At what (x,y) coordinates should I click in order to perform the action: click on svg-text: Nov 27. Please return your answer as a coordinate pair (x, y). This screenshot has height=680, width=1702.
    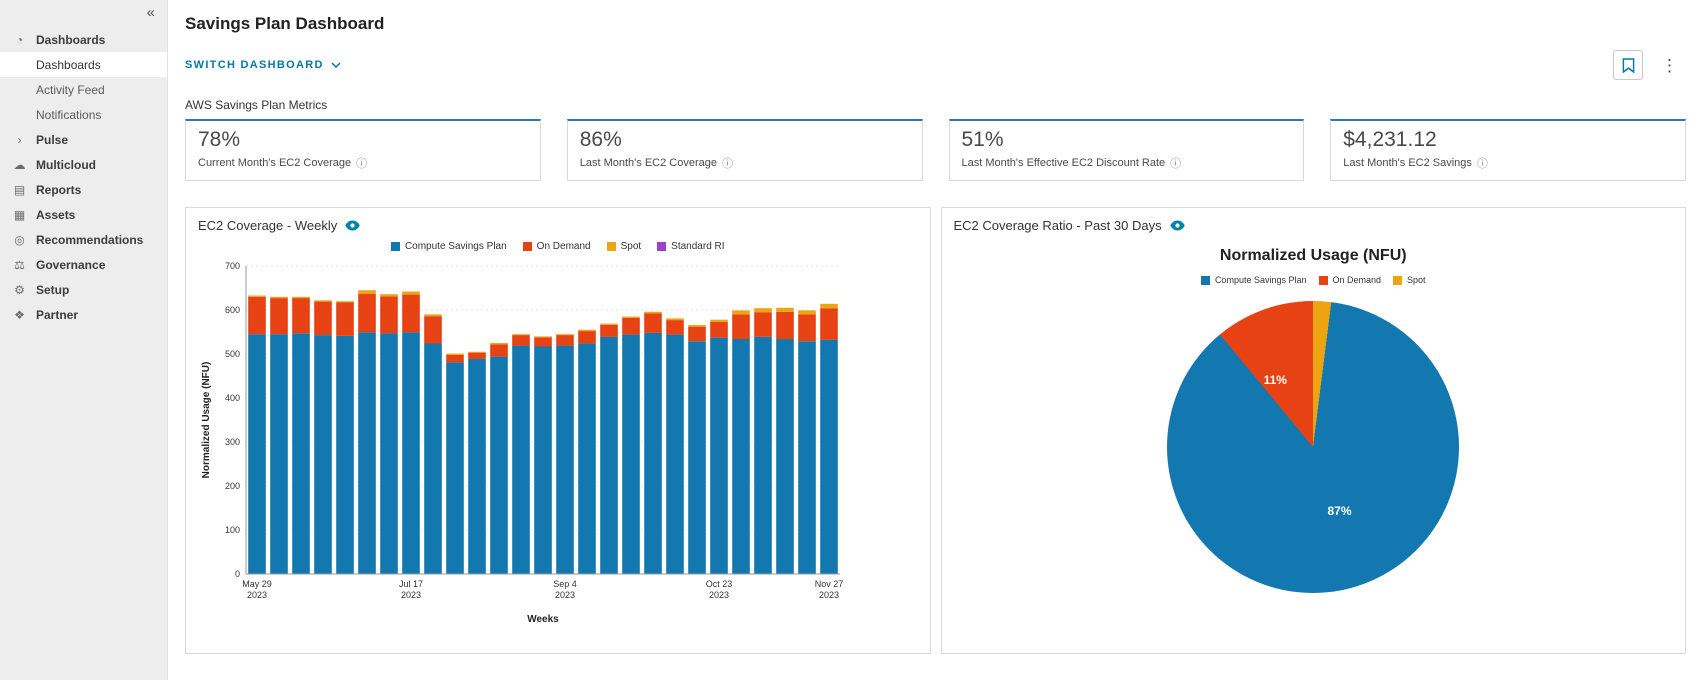
    Looking at the image, I should click on (829, 584).